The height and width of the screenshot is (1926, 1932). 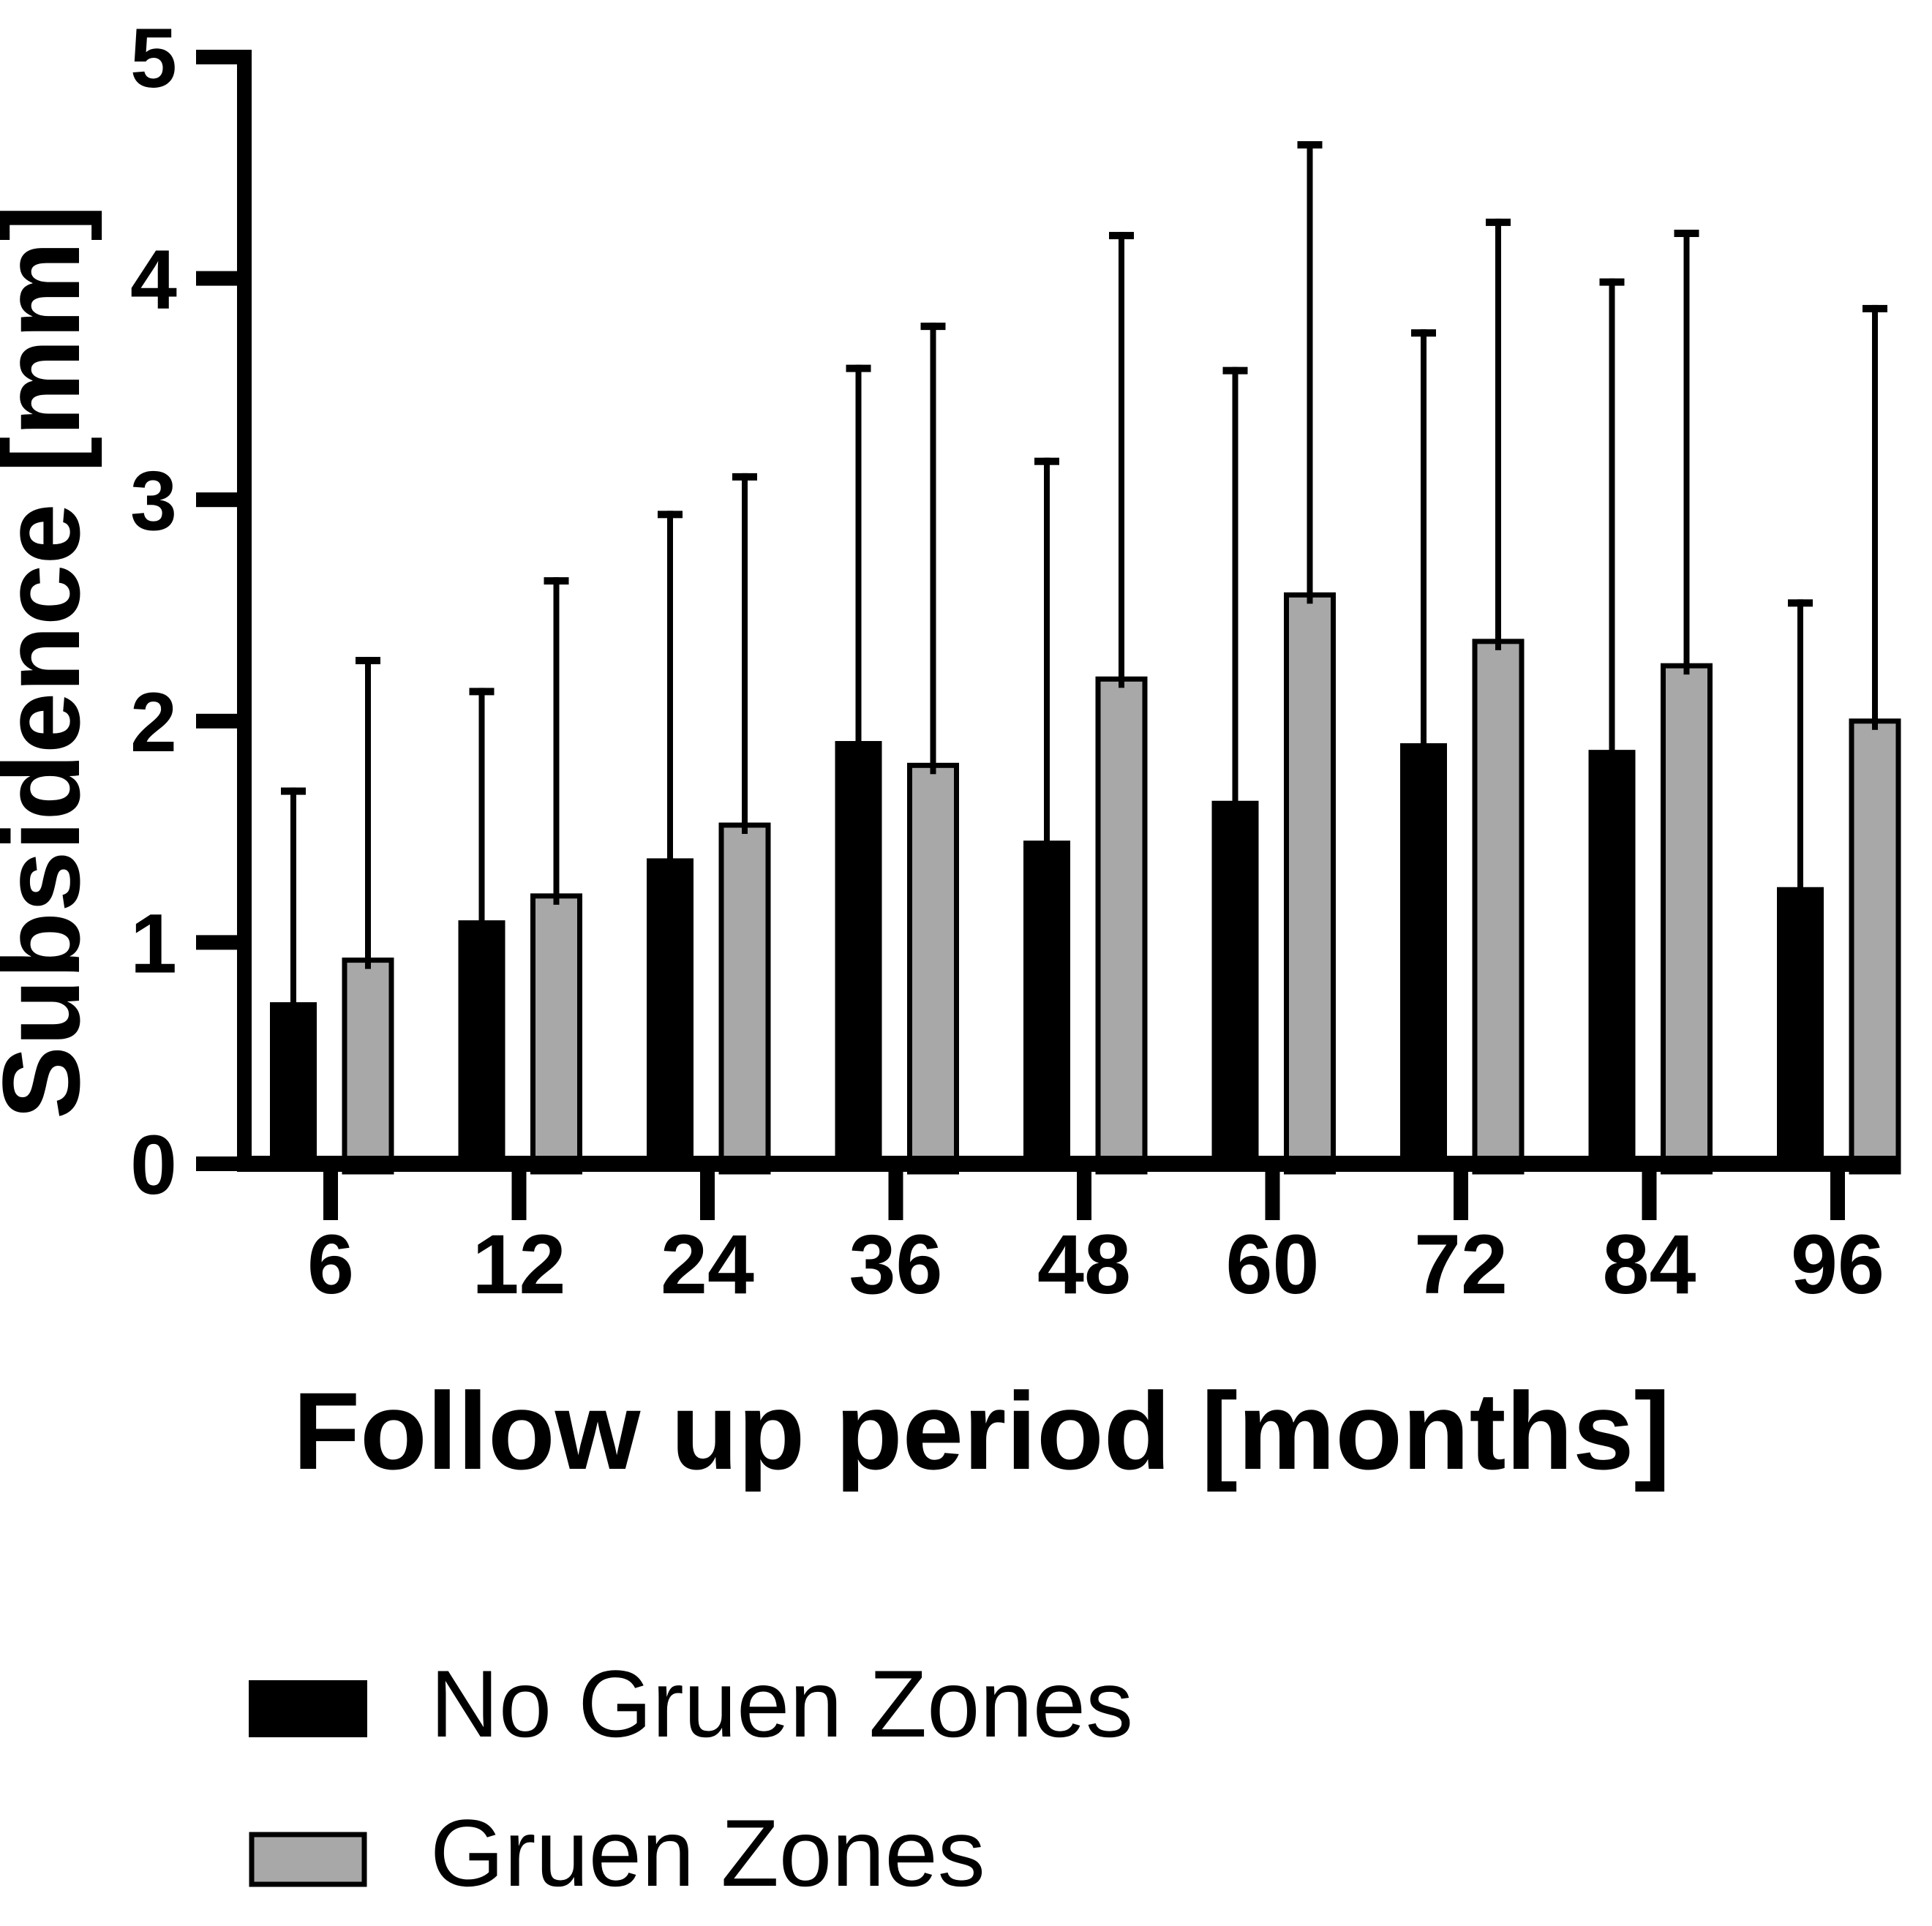 I want to click on legend-swatch-no-gruen-zones, so click(x=308, y=1708).